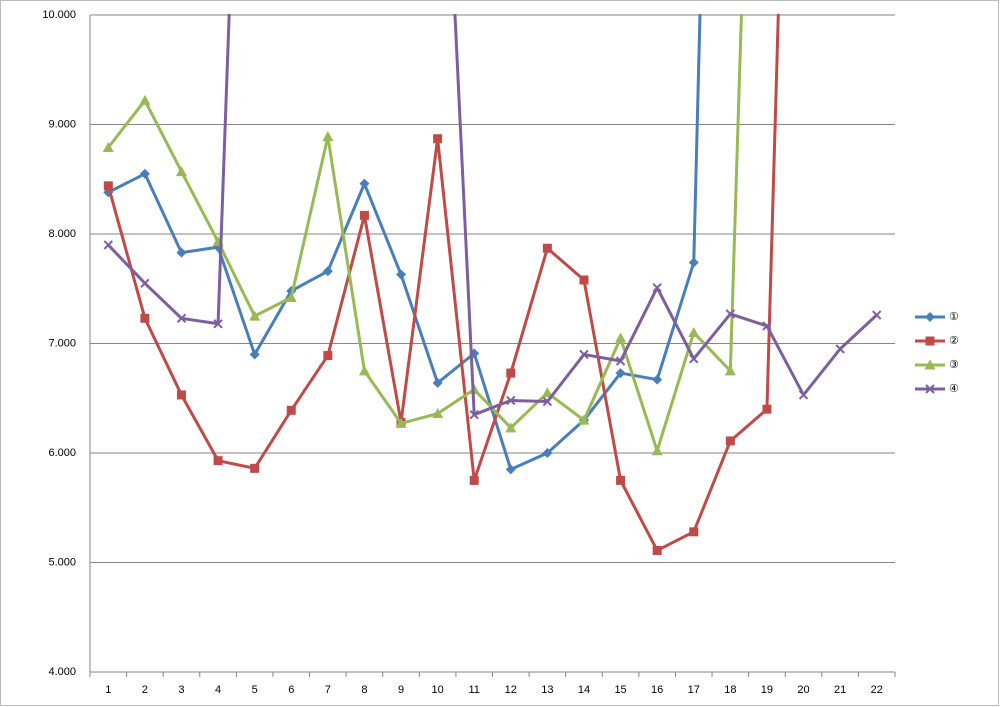 This screenshot has width=1000, height=707. I want to click on x-tick-label: 7, so click(328, 690).